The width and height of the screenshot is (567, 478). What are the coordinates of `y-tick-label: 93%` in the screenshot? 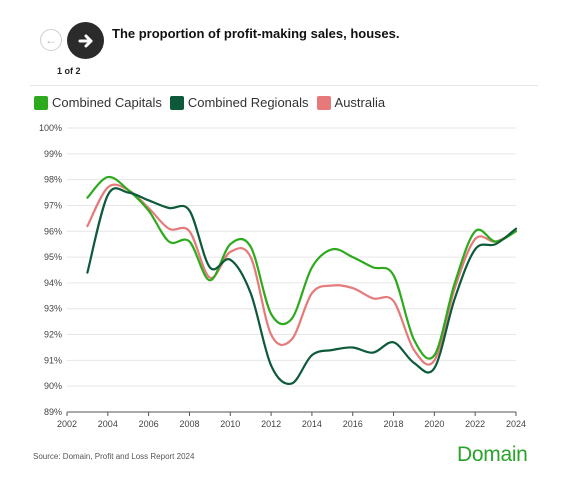 It's located at (53, 309).